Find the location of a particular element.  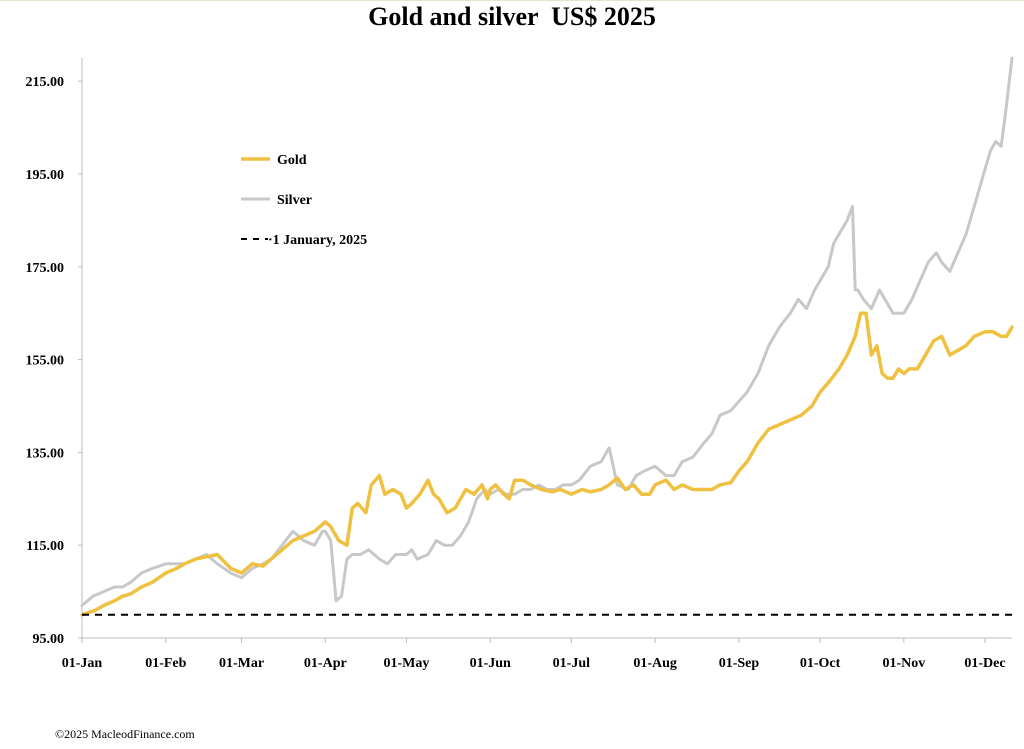

x-tick-label: 01-Jan is located at coordinates (82, 663).